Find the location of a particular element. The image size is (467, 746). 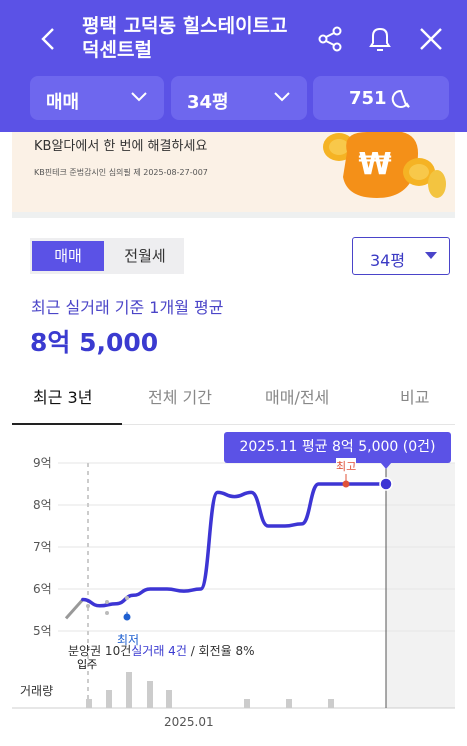

x-tick-label: 2025.01 is located at coordinates (189, 722).